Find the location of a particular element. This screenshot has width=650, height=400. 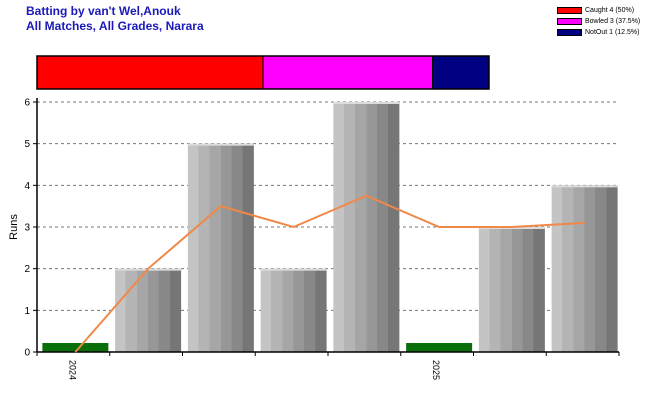

chart-title: Batting by van't Wel,Anouk is located at coordinates (103, 11).